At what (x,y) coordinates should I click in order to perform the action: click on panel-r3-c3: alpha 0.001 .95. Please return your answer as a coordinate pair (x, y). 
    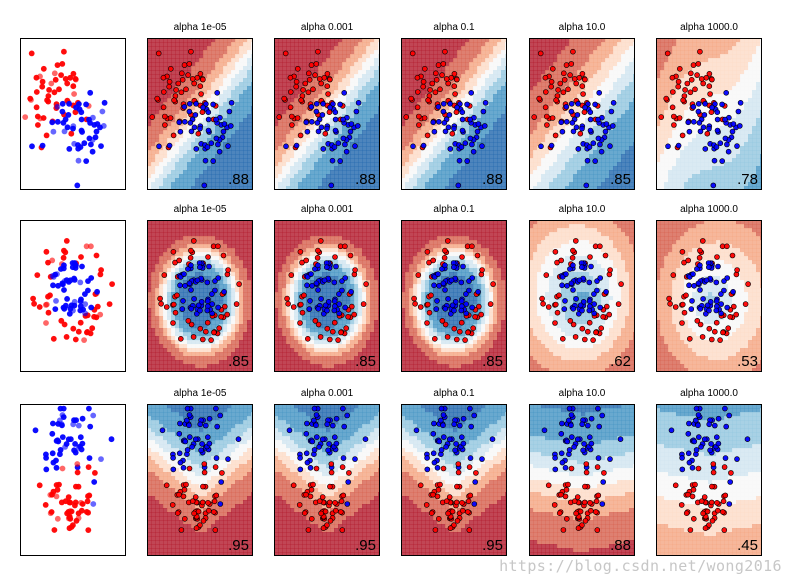
    Looking at the image, I should click on (327, 472).